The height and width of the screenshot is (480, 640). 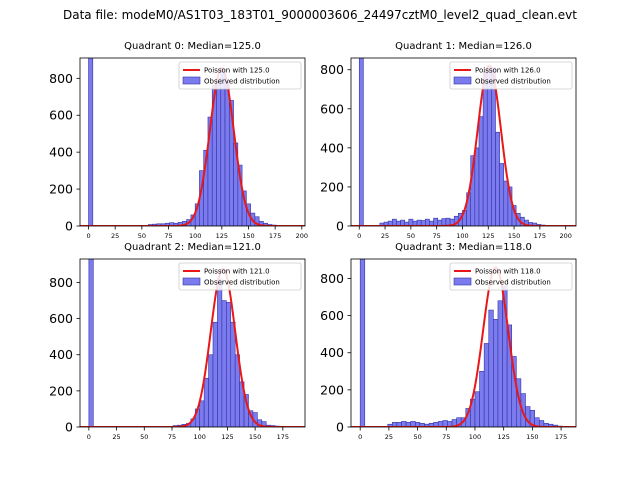 I want to click on x-tick-label: 0, so click(x=359, y=236).